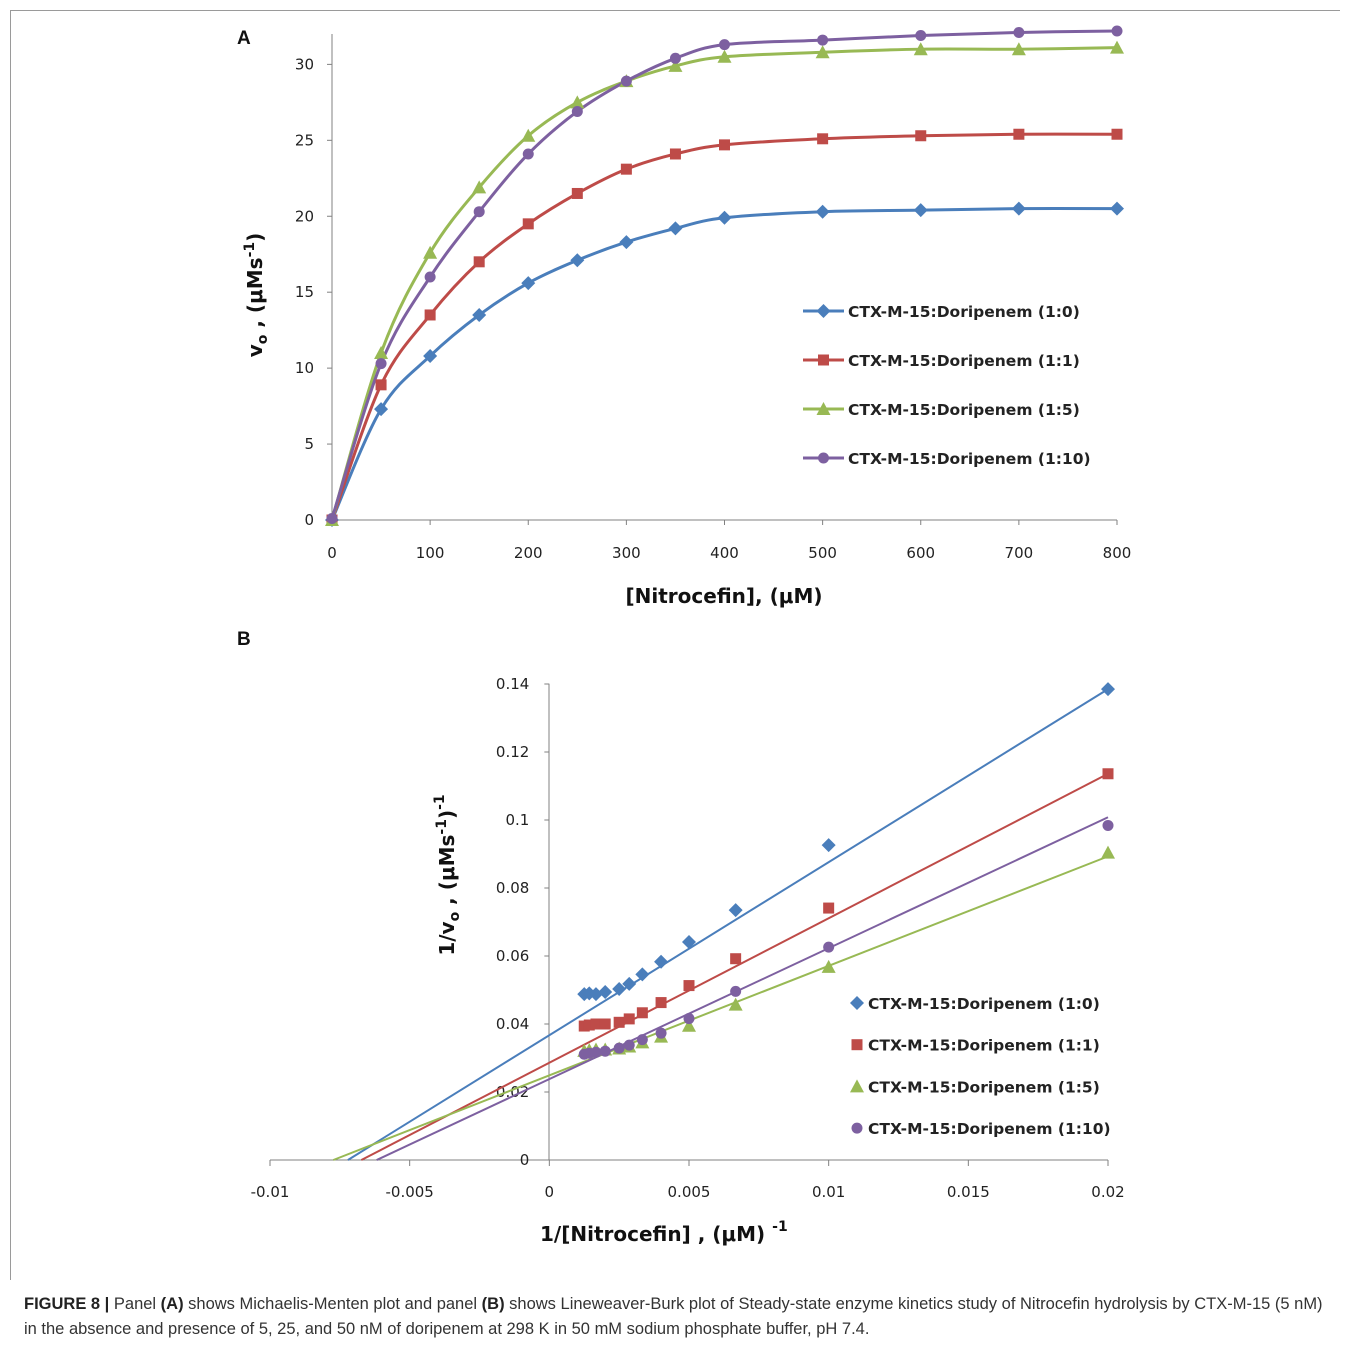 Image resolution: width=1346 pixels, height=1348 pixels. Describe the element at coordinates (1117, 553) in the screenshot. I see `panel-a-x-tick-label: 800` at that location.